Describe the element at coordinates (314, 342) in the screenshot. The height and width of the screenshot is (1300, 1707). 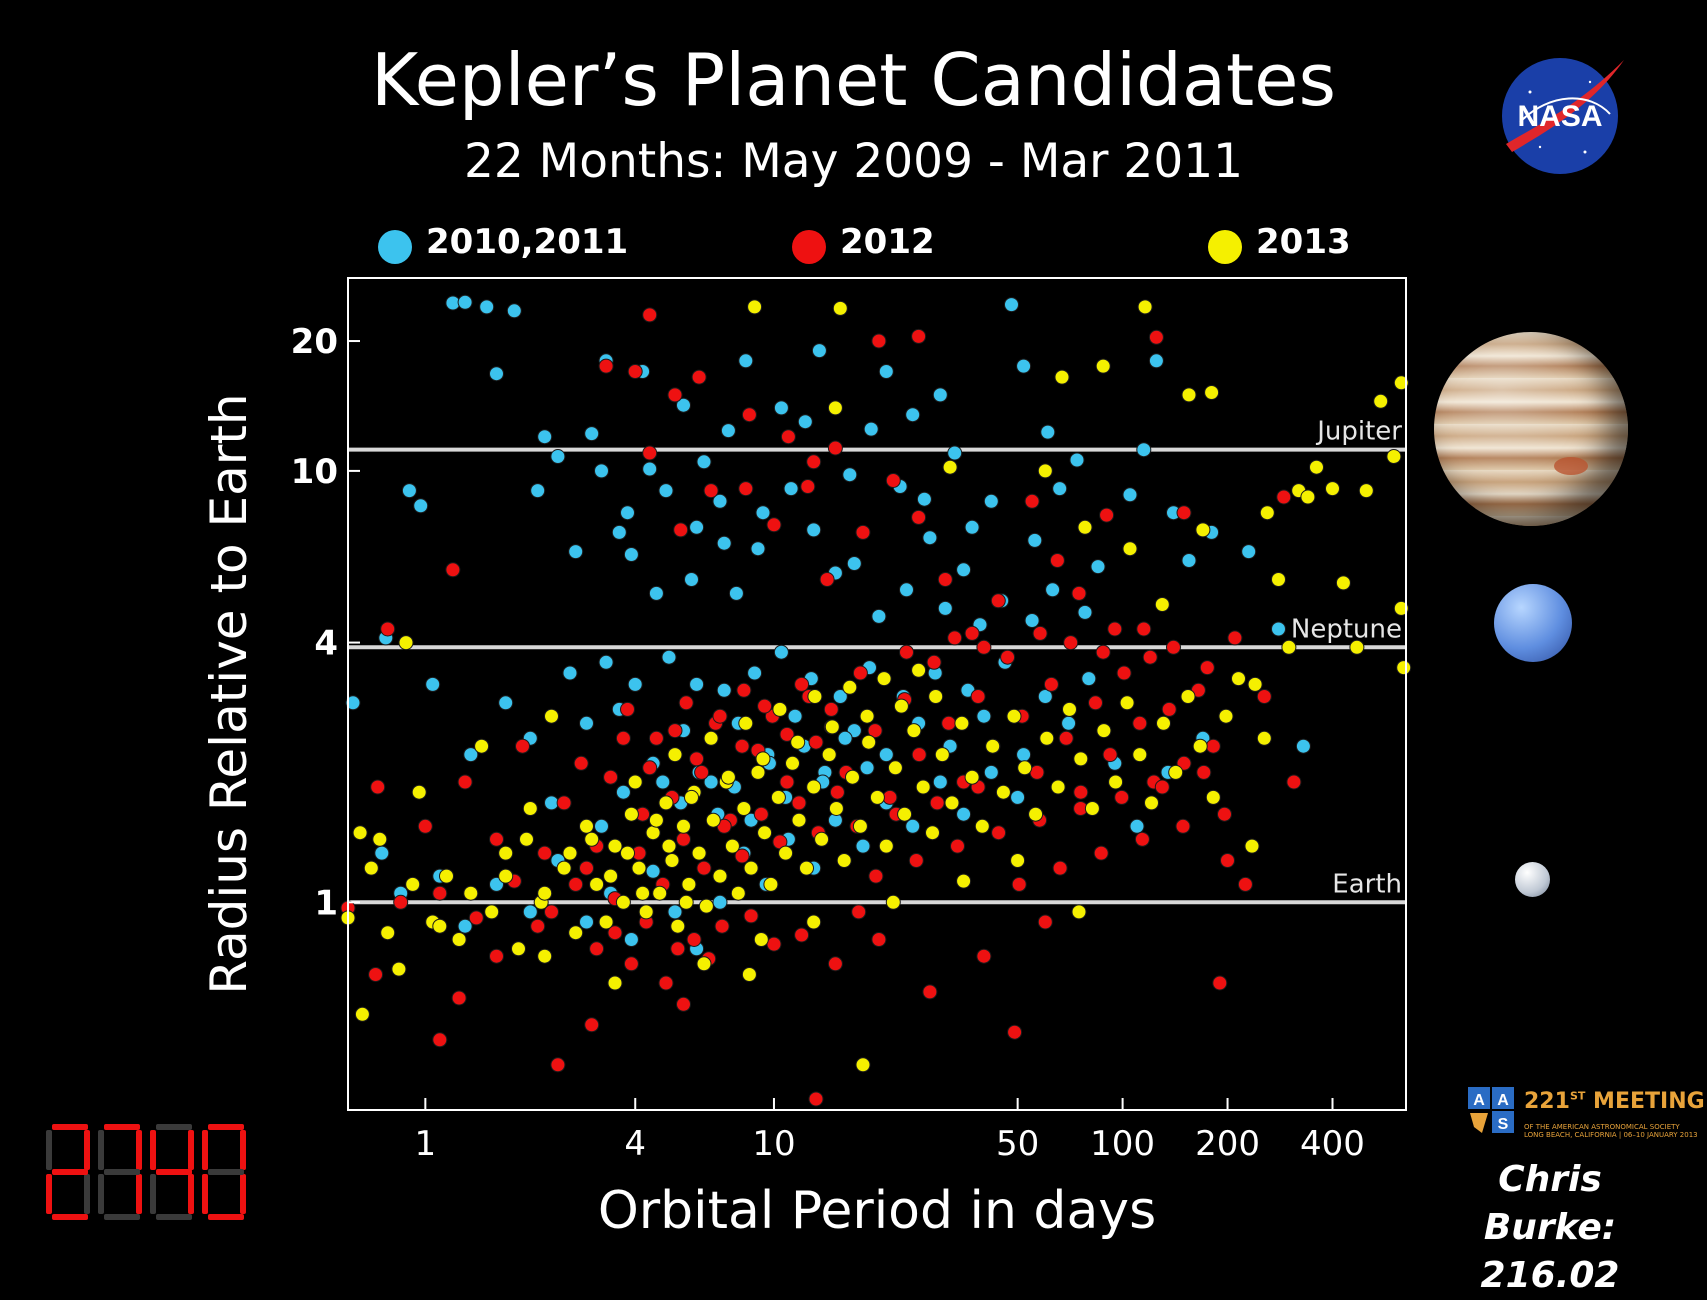
I see `y-tick-label: 20` at that location.